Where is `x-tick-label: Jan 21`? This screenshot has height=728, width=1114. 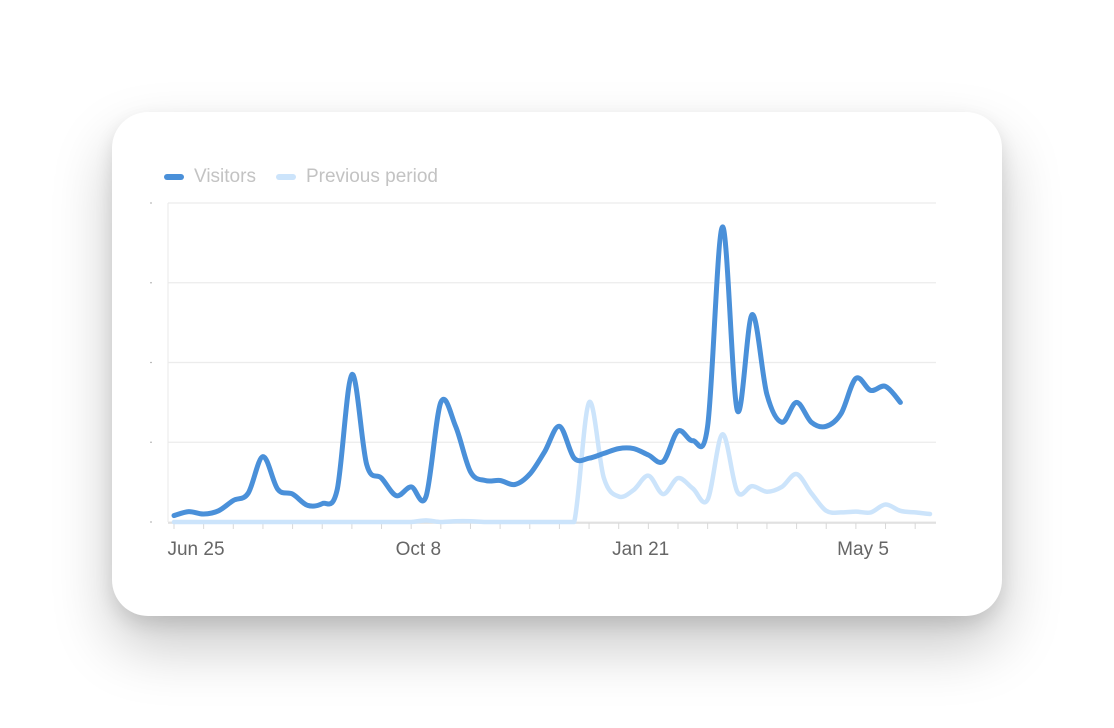
x-tick-label: Jan 21 is located at coordinates (640, 549).